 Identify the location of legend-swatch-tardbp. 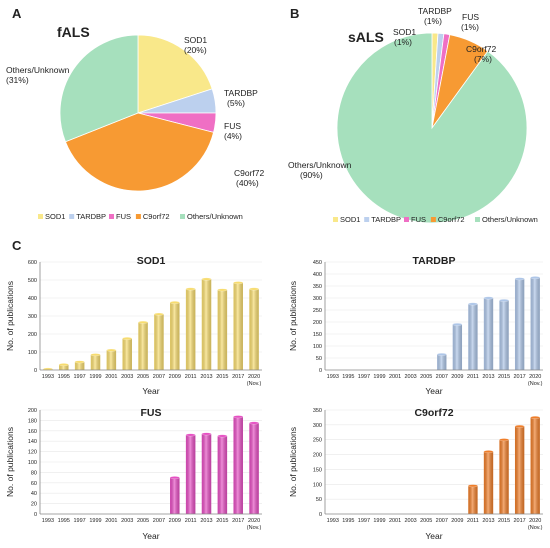
(72, 216).